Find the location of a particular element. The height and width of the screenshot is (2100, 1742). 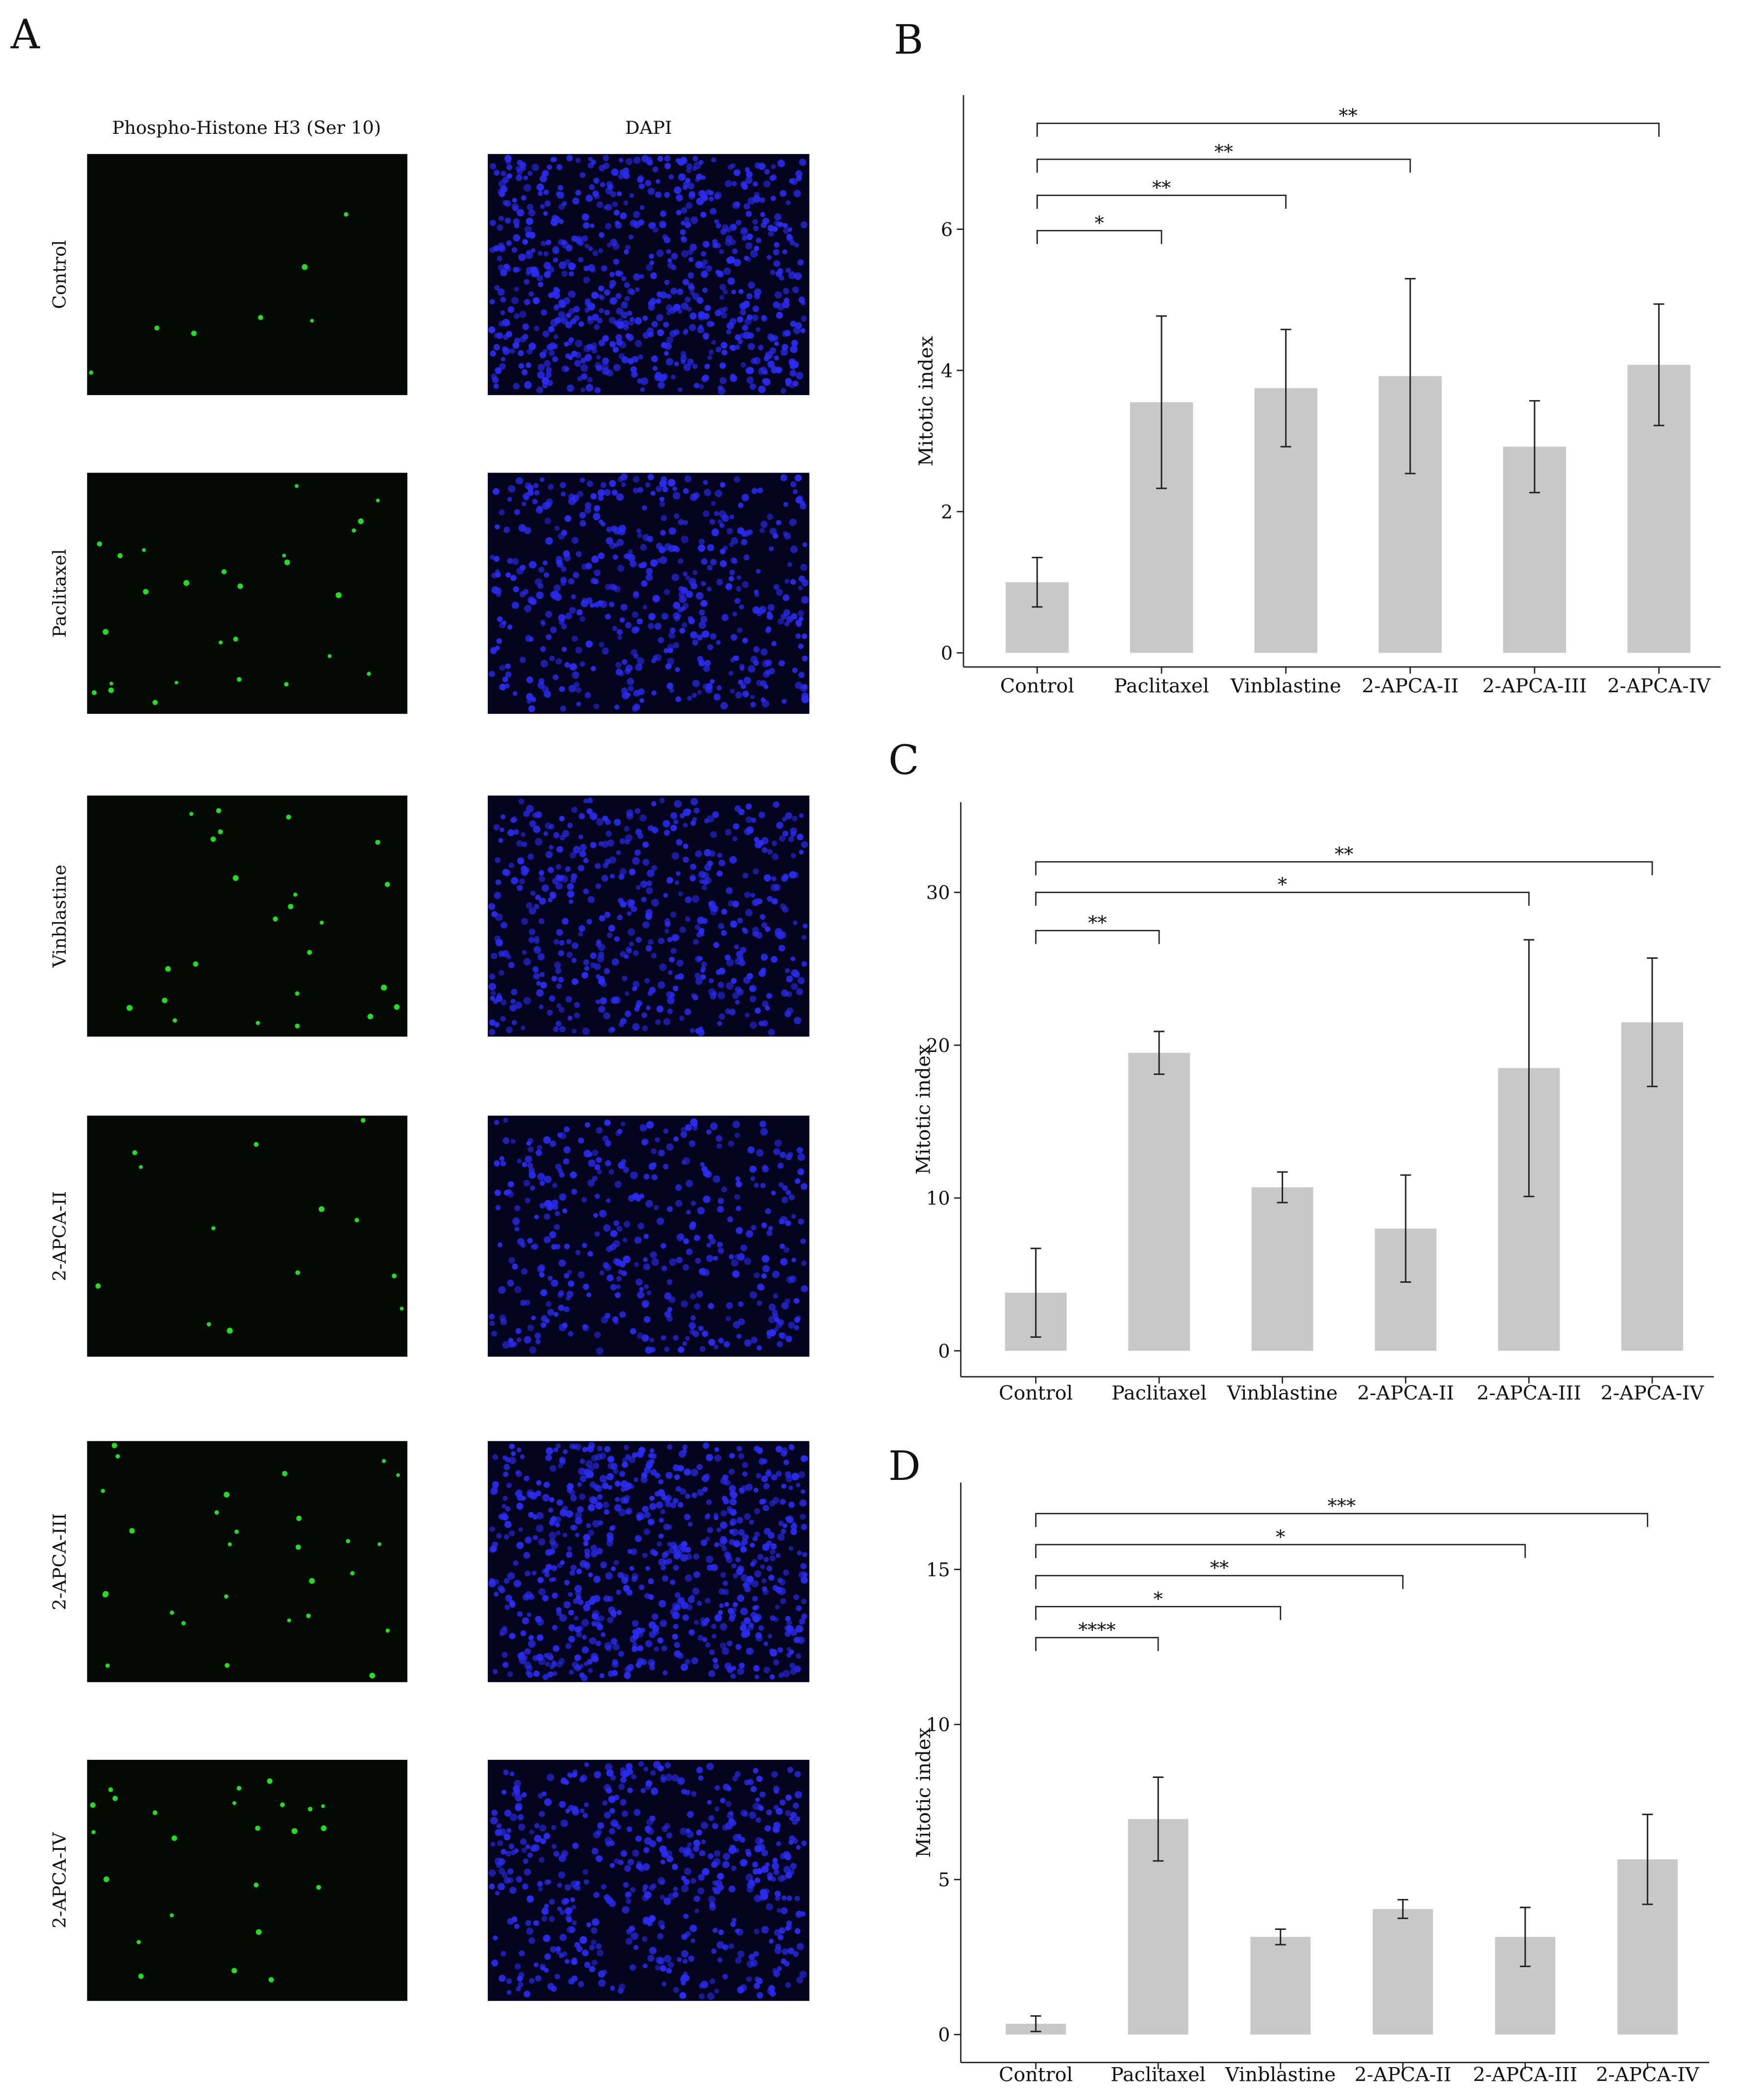

y-tick-label: 4 is located at coordinates (947, 371).